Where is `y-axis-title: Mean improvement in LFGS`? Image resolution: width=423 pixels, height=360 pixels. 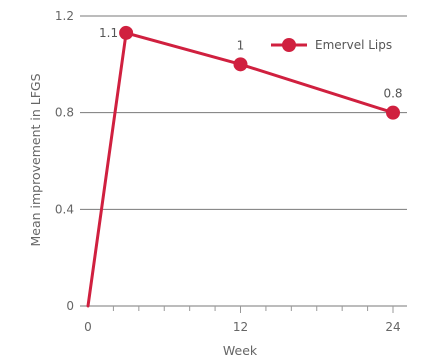
y-axis-title: Mean improvement in LFGS is located at coordinates (35, 159).